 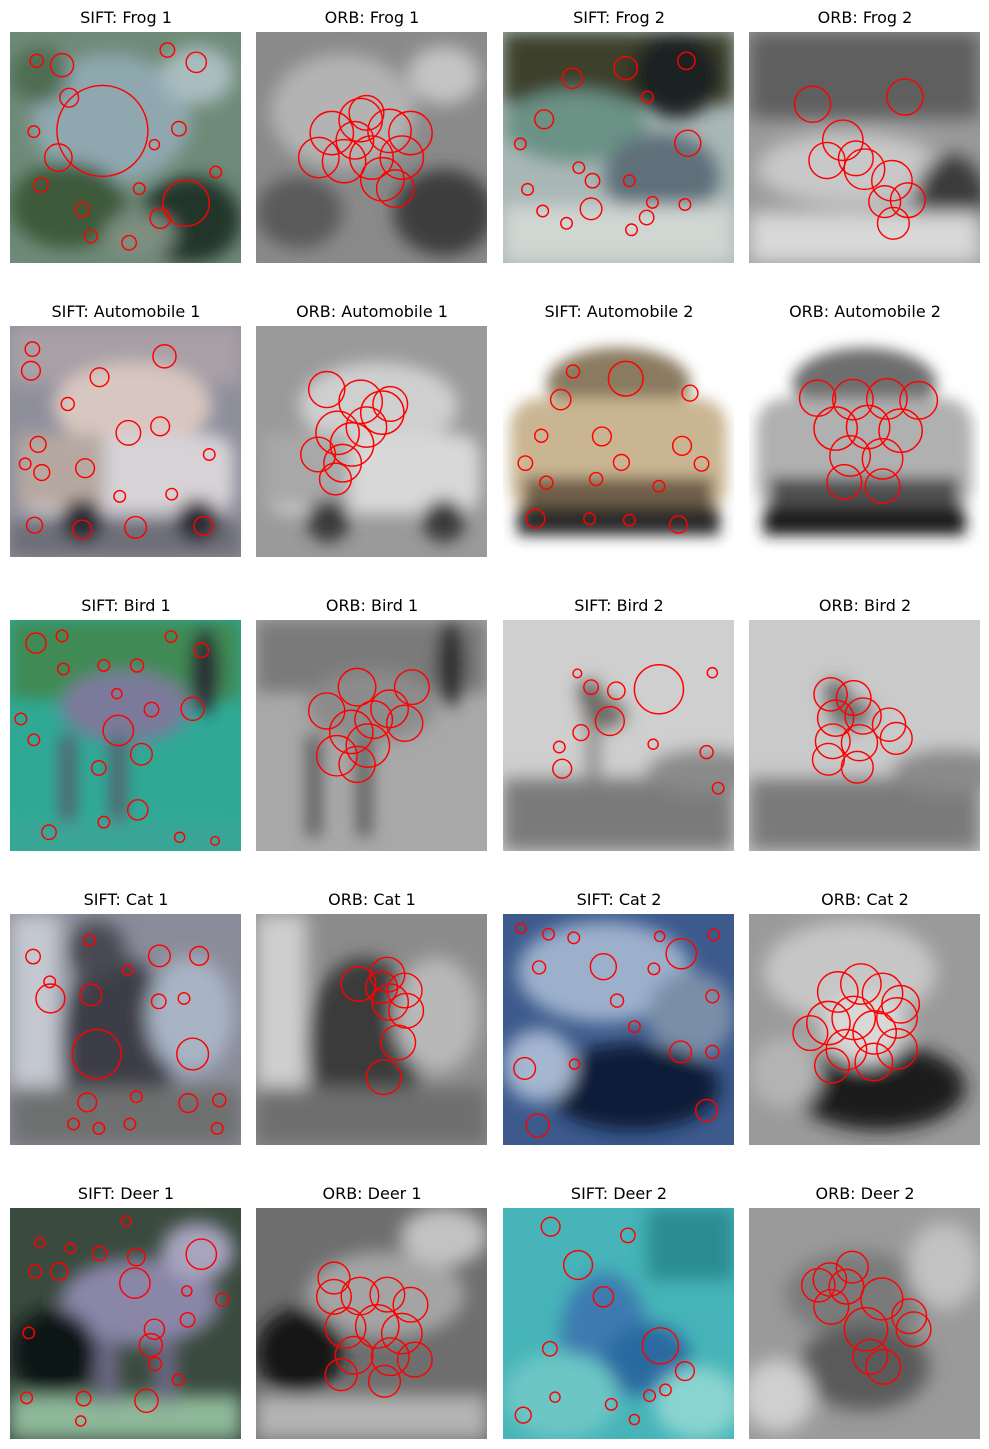 I want to click on panel-title: ORB: Cat 2, so click(x=865, y=899).